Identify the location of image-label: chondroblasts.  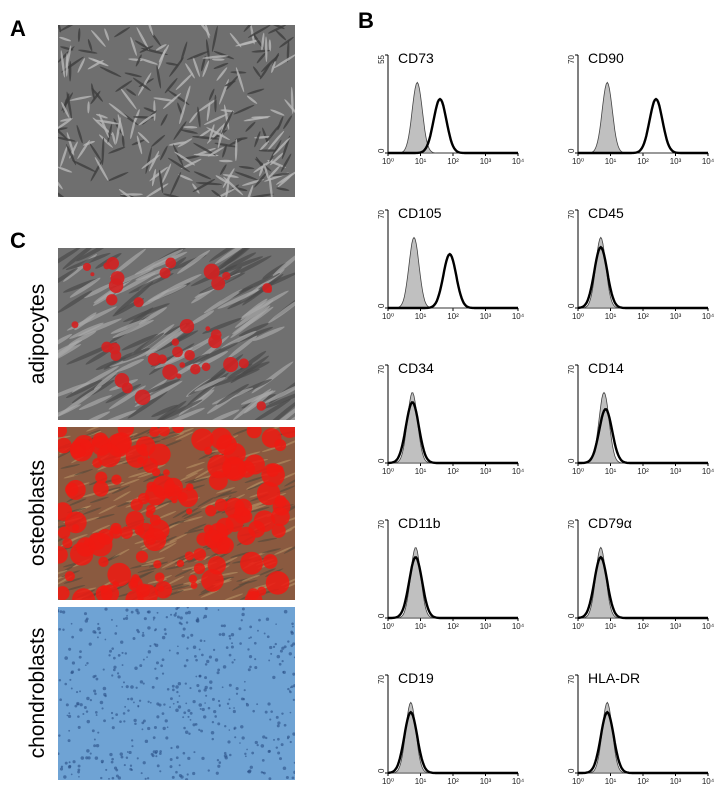
(37, 693).